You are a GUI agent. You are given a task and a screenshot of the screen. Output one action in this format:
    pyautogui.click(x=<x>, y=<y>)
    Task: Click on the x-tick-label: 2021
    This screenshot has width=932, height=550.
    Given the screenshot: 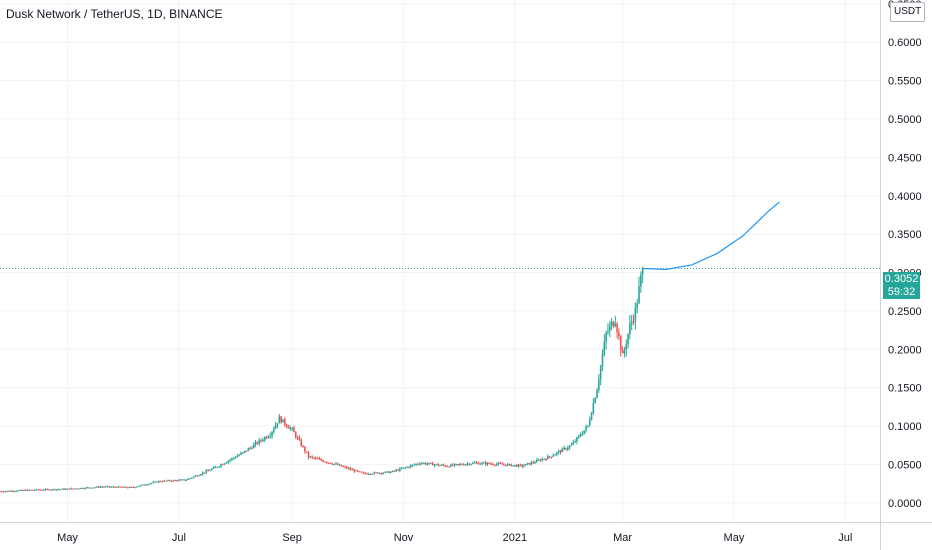 What is the action you would take?
    pyautogui.click(x=515, y=538)
    